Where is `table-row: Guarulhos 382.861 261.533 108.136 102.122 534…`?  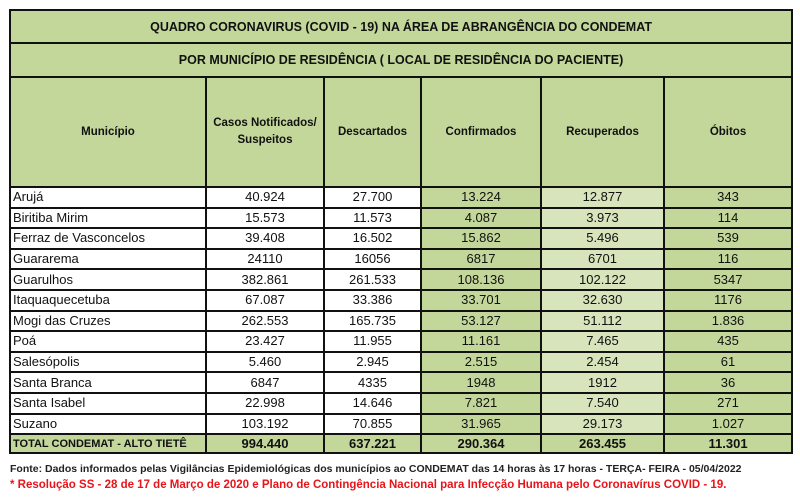 table-row: Guarulhos 382.861 261.533 108.136 102.122 534… is located at coordinates (401, 279).